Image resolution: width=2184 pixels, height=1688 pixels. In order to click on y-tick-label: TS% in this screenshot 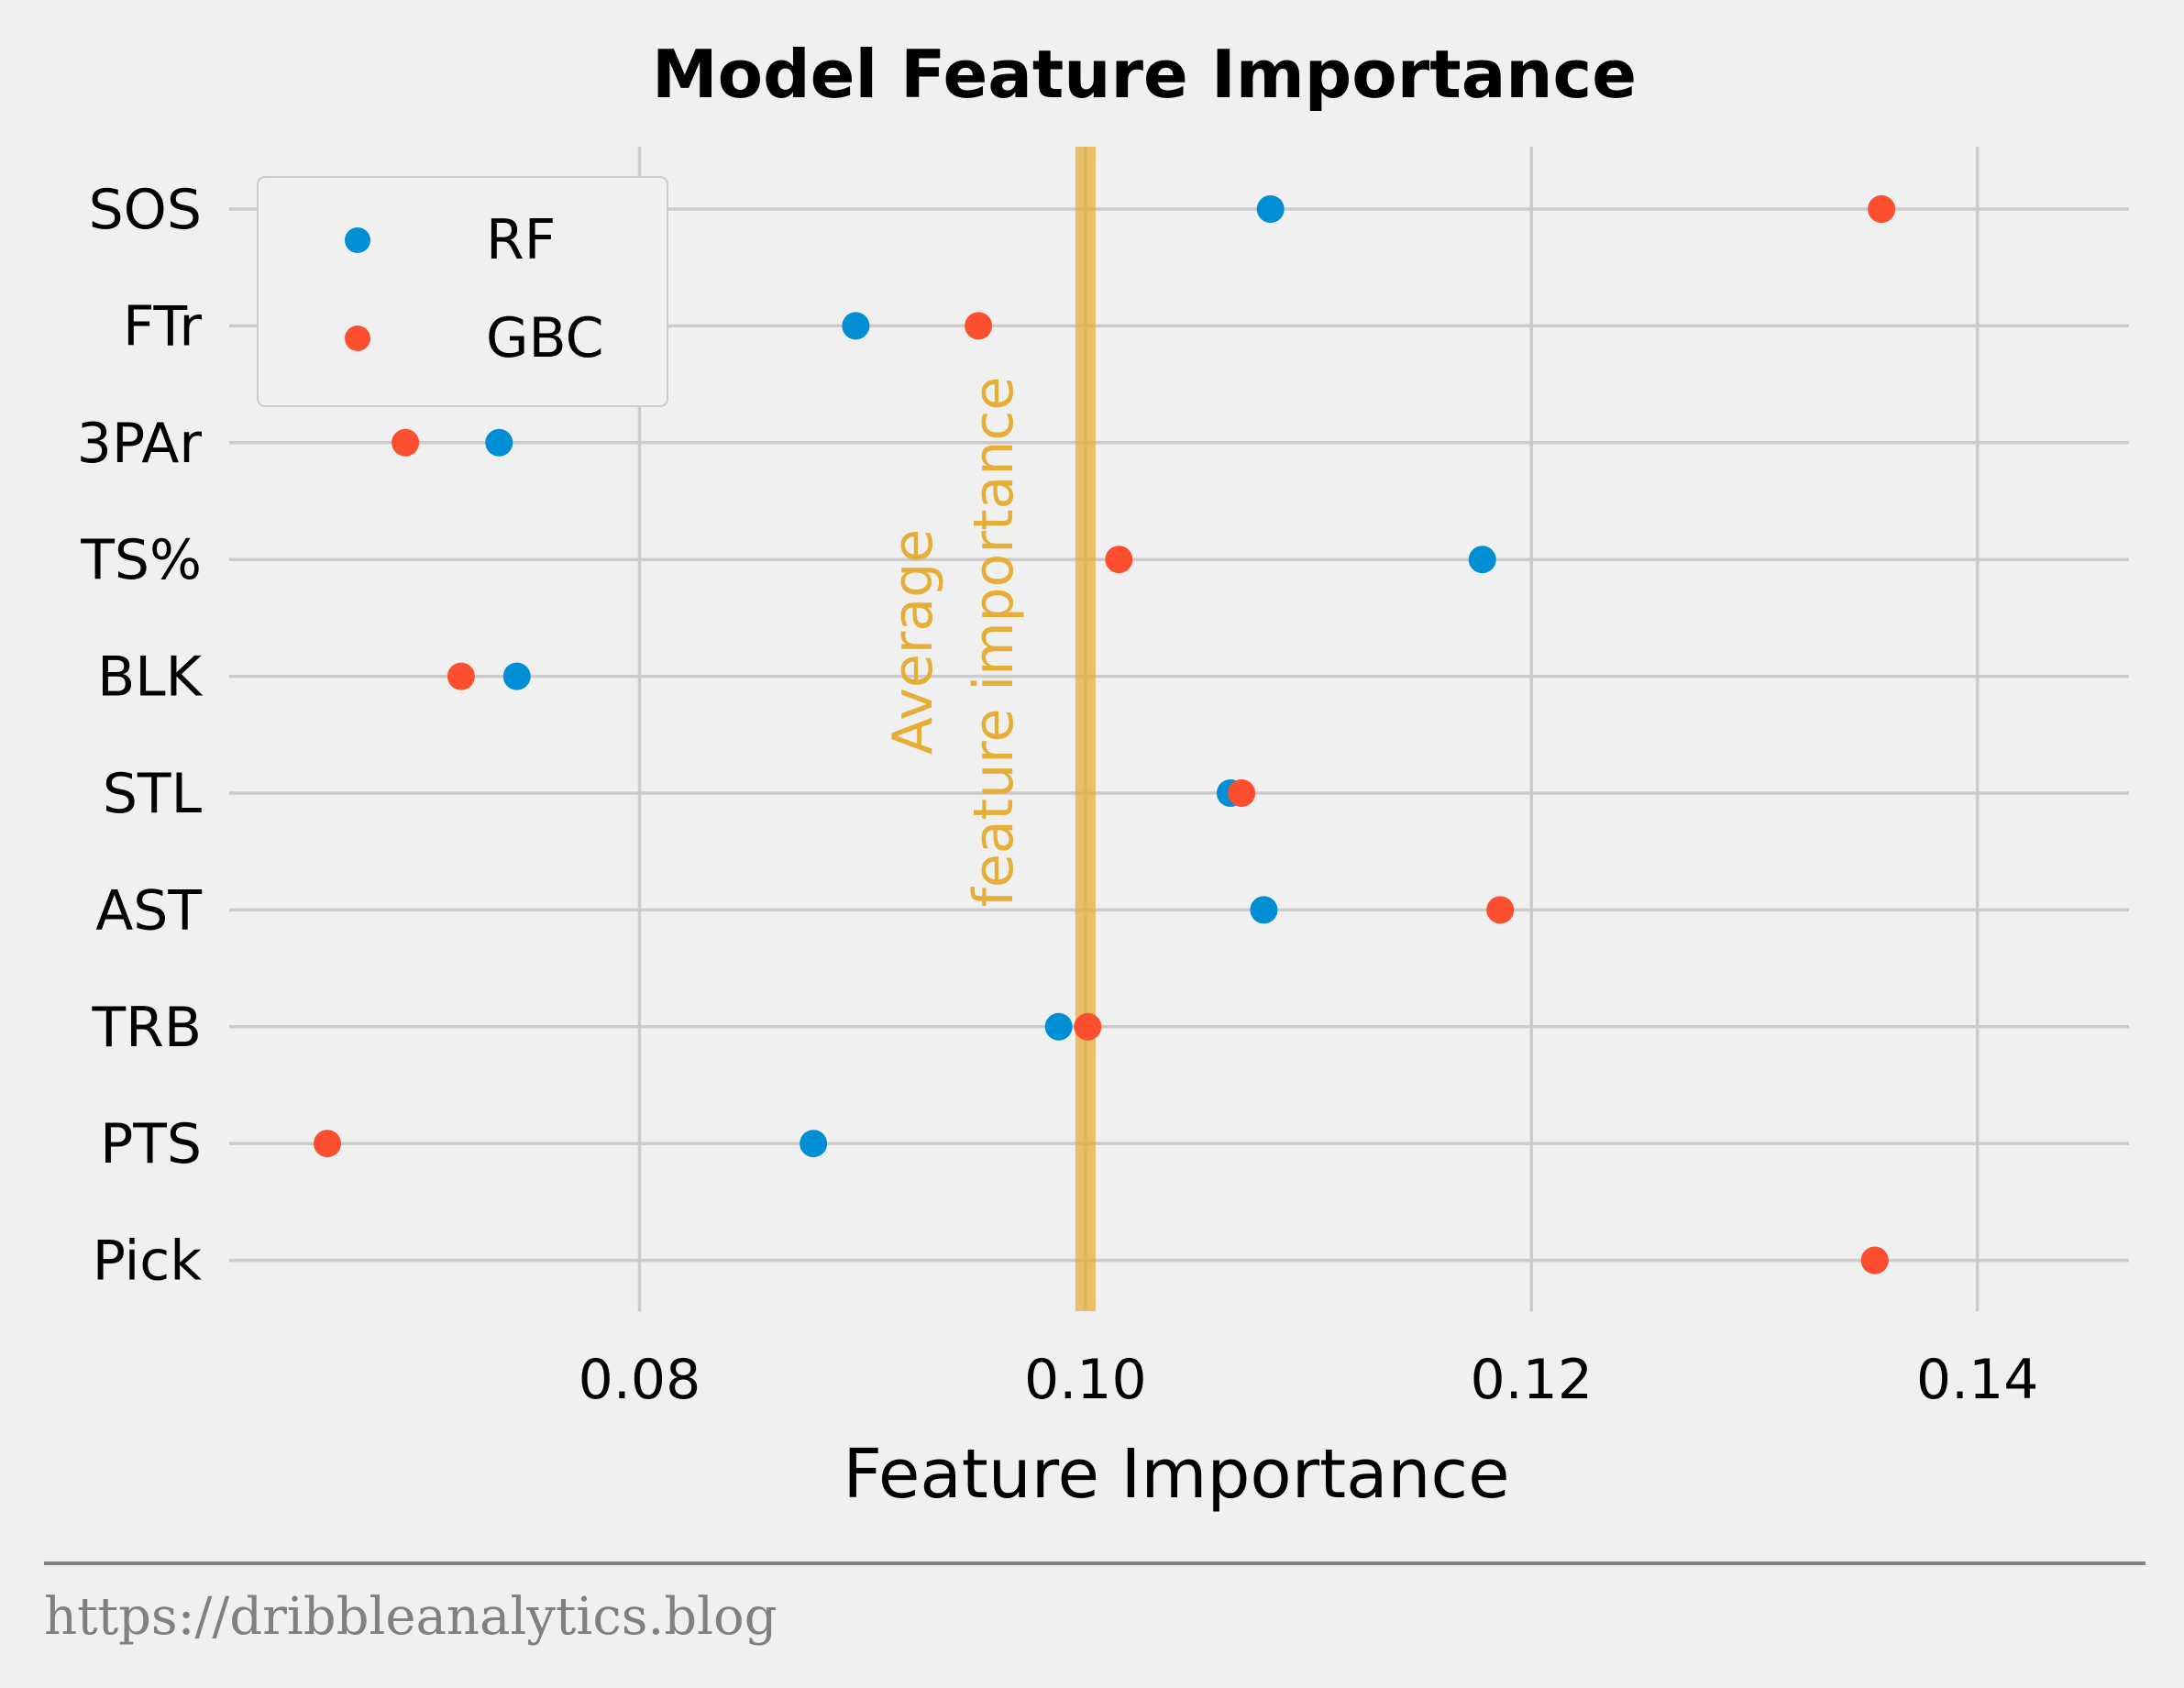, I will do `click(141, 560)`.